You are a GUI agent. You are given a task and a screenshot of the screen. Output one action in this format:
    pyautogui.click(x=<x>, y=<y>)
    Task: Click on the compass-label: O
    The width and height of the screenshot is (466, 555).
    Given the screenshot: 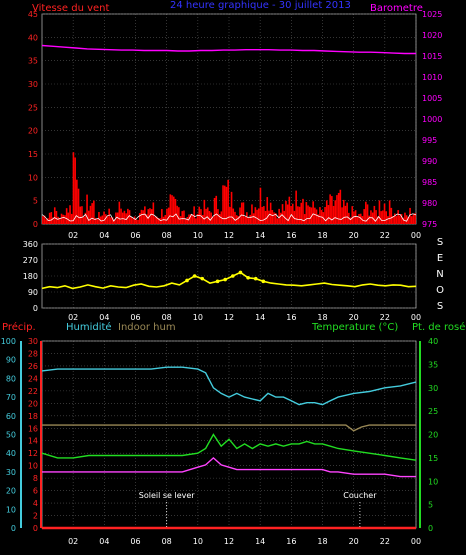 What is the action you would take?
    pyautogui.click(x=440, y=290)
    